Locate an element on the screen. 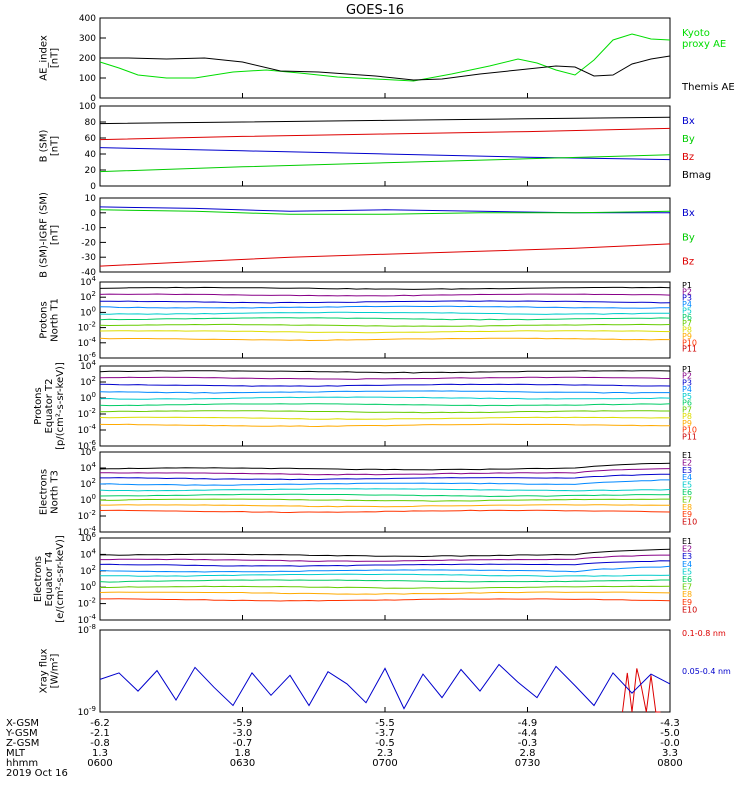  series-line-e1 is located at coordinates (385, 553).